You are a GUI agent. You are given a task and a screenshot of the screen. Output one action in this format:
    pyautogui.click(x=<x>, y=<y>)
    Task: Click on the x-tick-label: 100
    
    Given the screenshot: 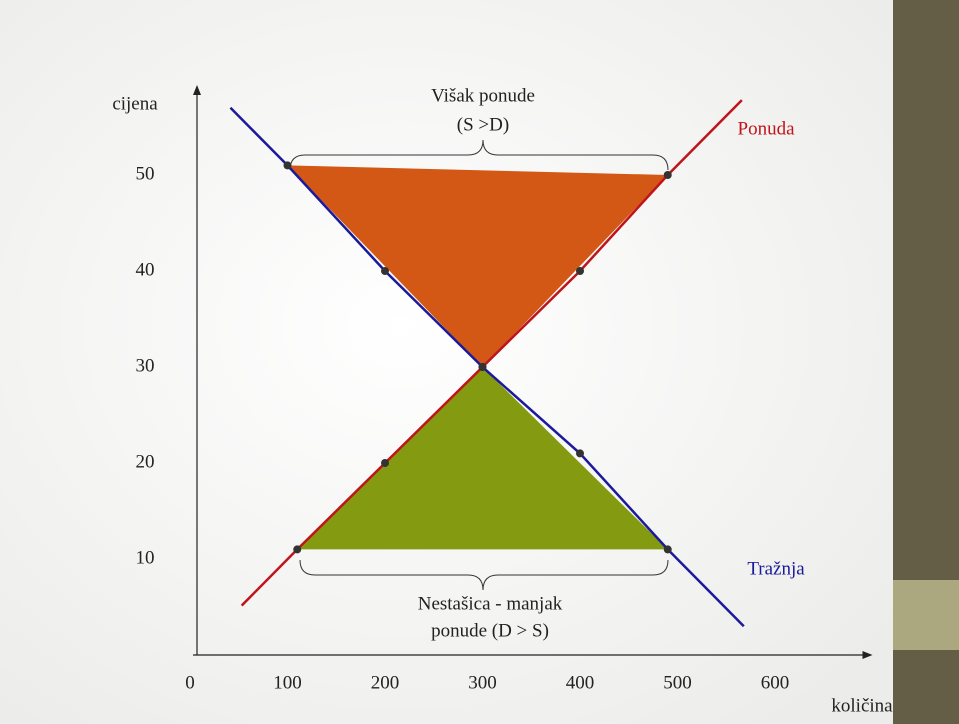 What is the action you would take?
    pyautogui.click(x=287, y=682)
    